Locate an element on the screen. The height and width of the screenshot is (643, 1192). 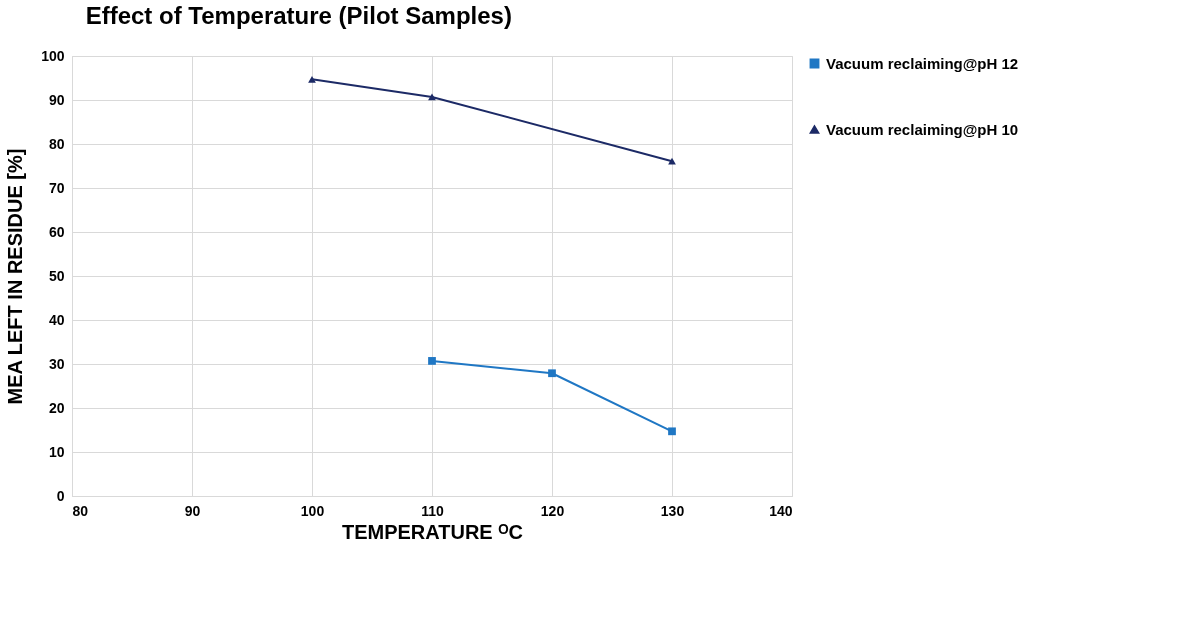
chart-title: Effect of Temperature (Pilot Samples) is located at coordinates (298, 15).